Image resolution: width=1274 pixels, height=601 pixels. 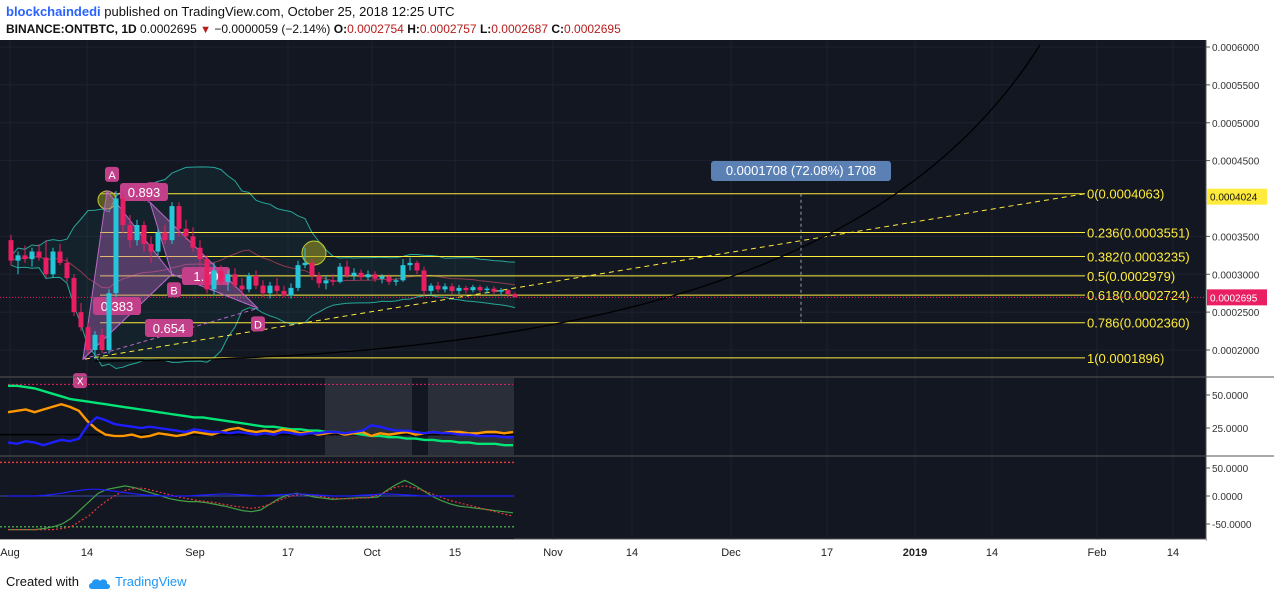 I want to click on highlight-circle, so click(x=314, y=253).